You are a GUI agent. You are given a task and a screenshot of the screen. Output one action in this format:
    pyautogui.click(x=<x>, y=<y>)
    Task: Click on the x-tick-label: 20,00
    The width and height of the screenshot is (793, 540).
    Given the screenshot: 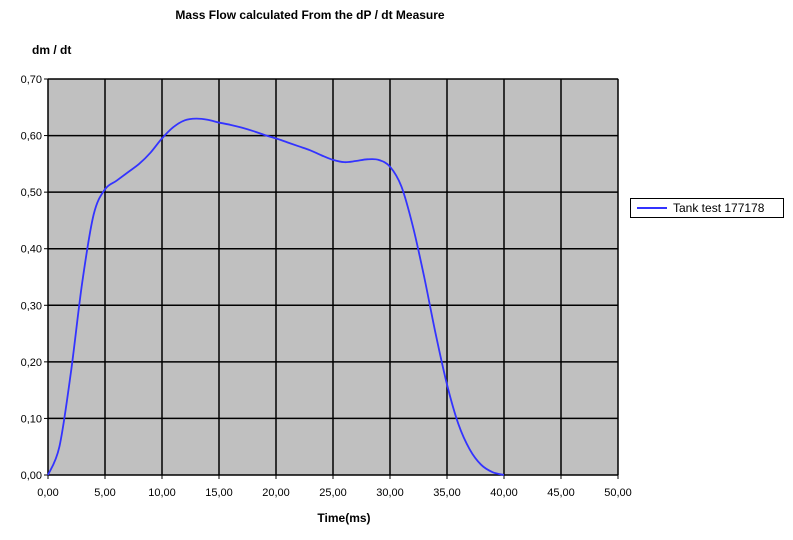 What is the action you would take?
    pyautogui.click(x=276, y=493)
    